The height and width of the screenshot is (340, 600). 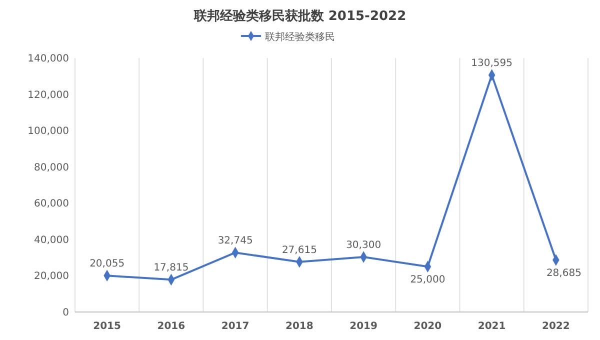 I want to click on x-tick-label: 2016, so click(x=171, y=326).